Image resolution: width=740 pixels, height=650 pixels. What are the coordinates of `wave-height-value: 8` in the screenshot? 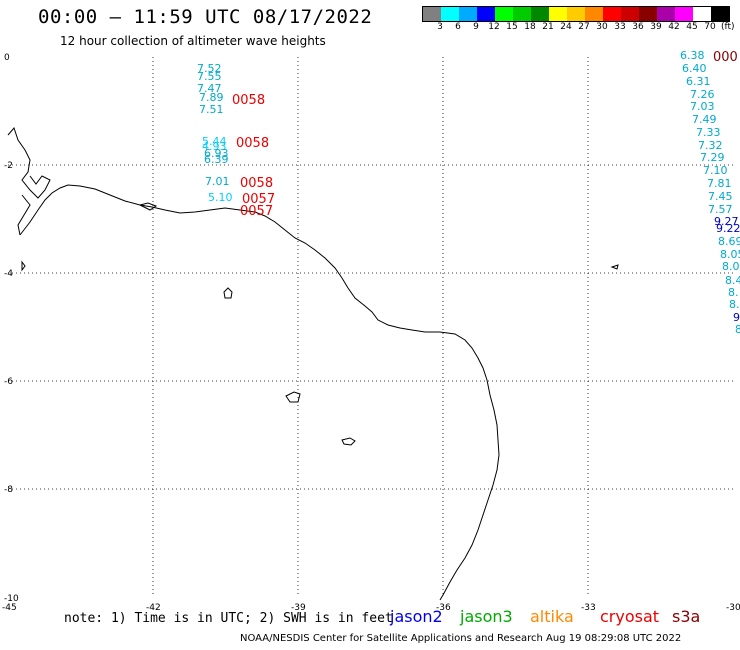 It's located at (737, 329).